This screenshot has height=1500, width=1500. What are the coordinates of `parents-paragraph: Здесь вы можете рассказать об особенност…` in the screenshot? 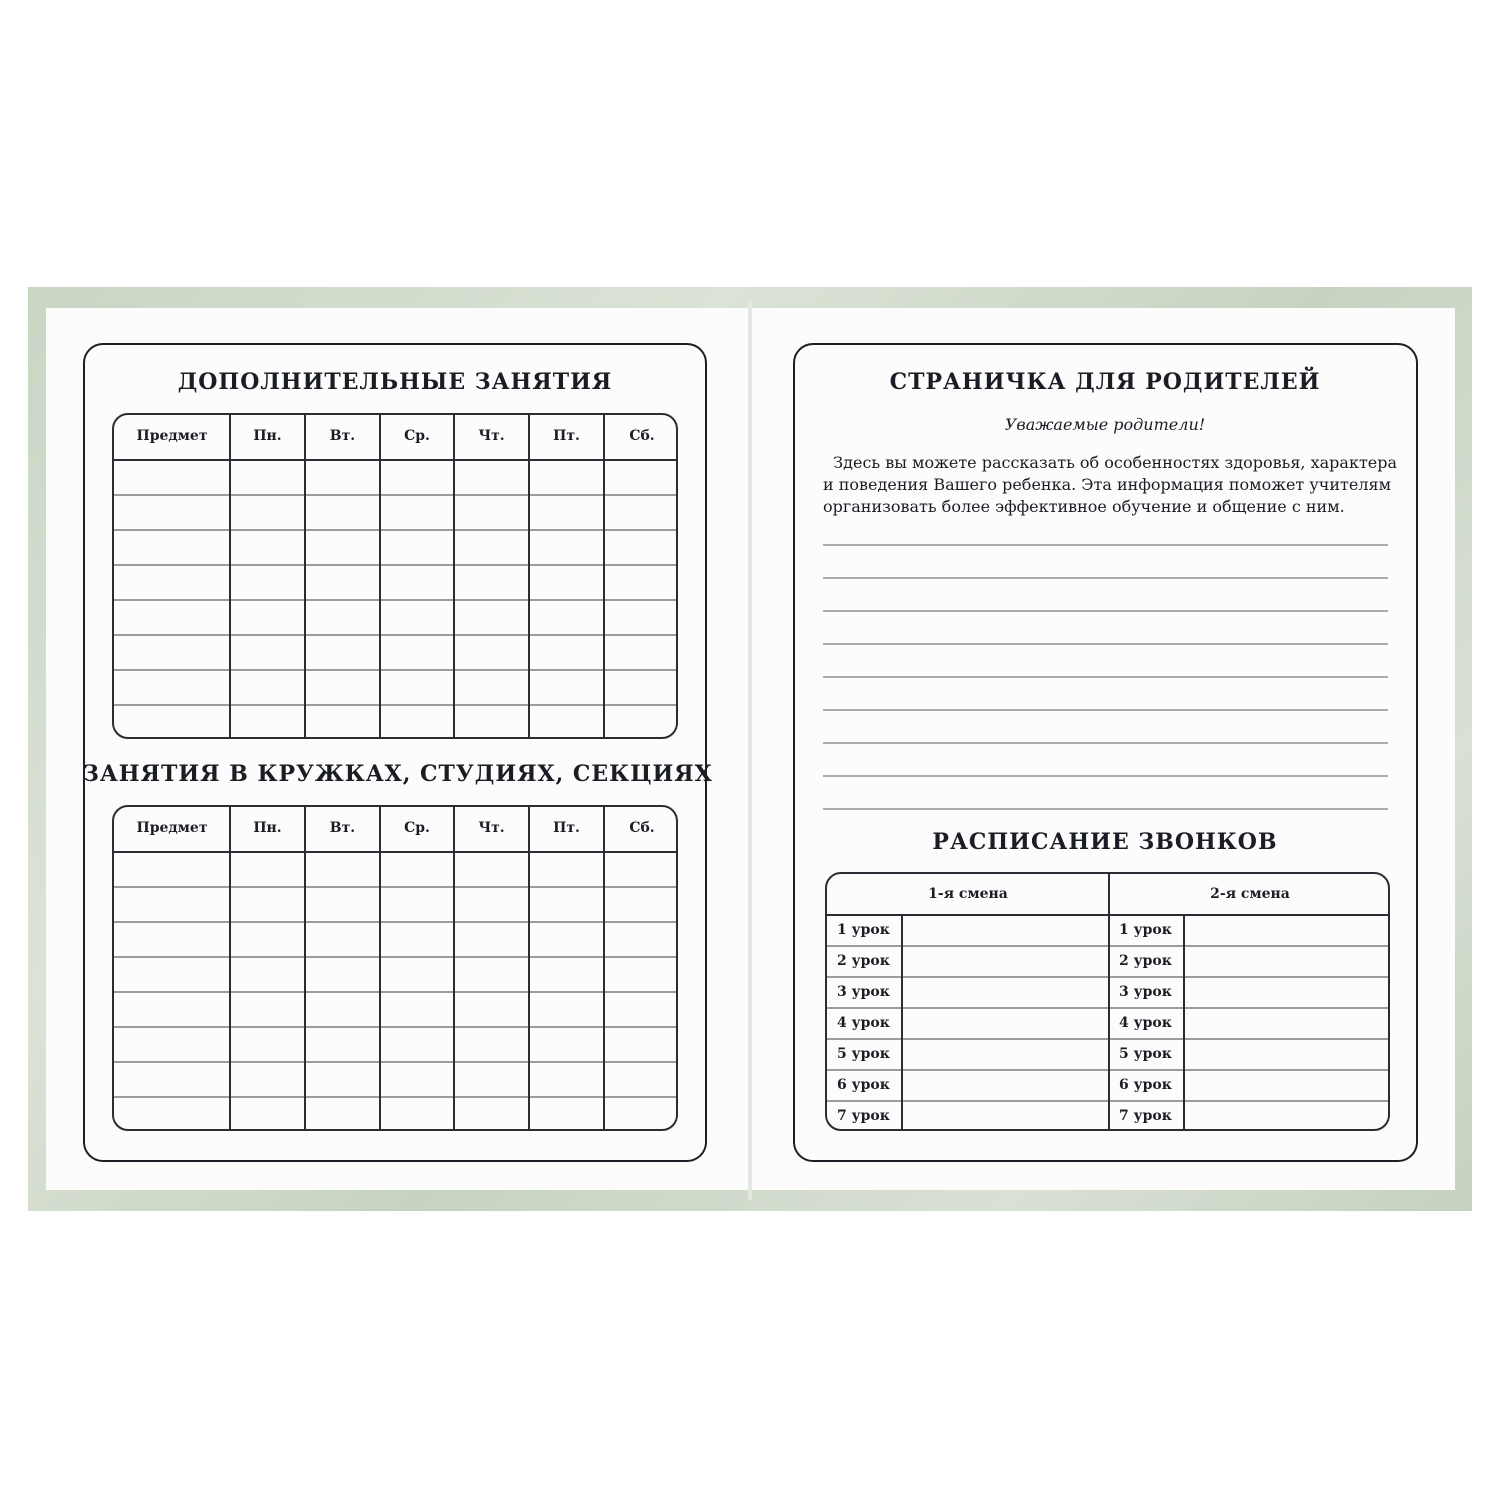 It's located at (1110, 485).